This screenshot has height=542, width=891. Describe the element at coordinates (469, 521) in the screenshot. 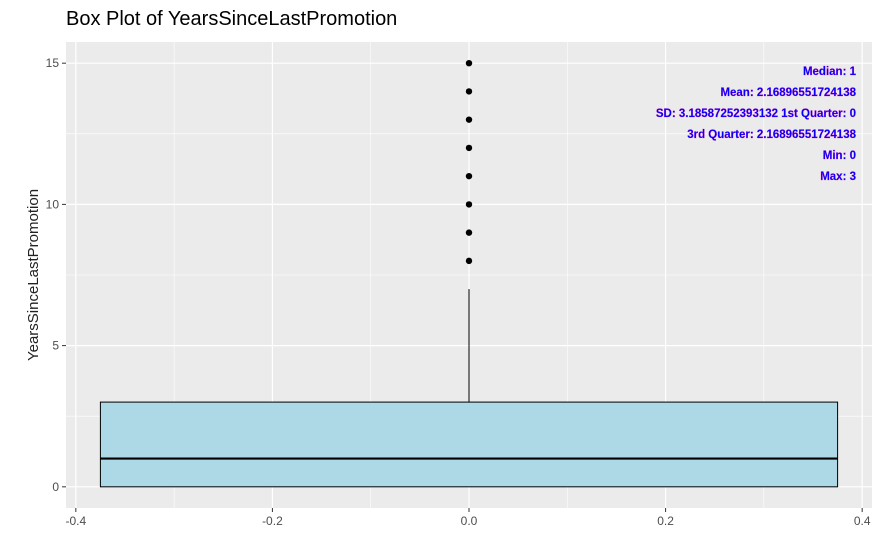

I see `x-tick-label: 0.0` at that location.